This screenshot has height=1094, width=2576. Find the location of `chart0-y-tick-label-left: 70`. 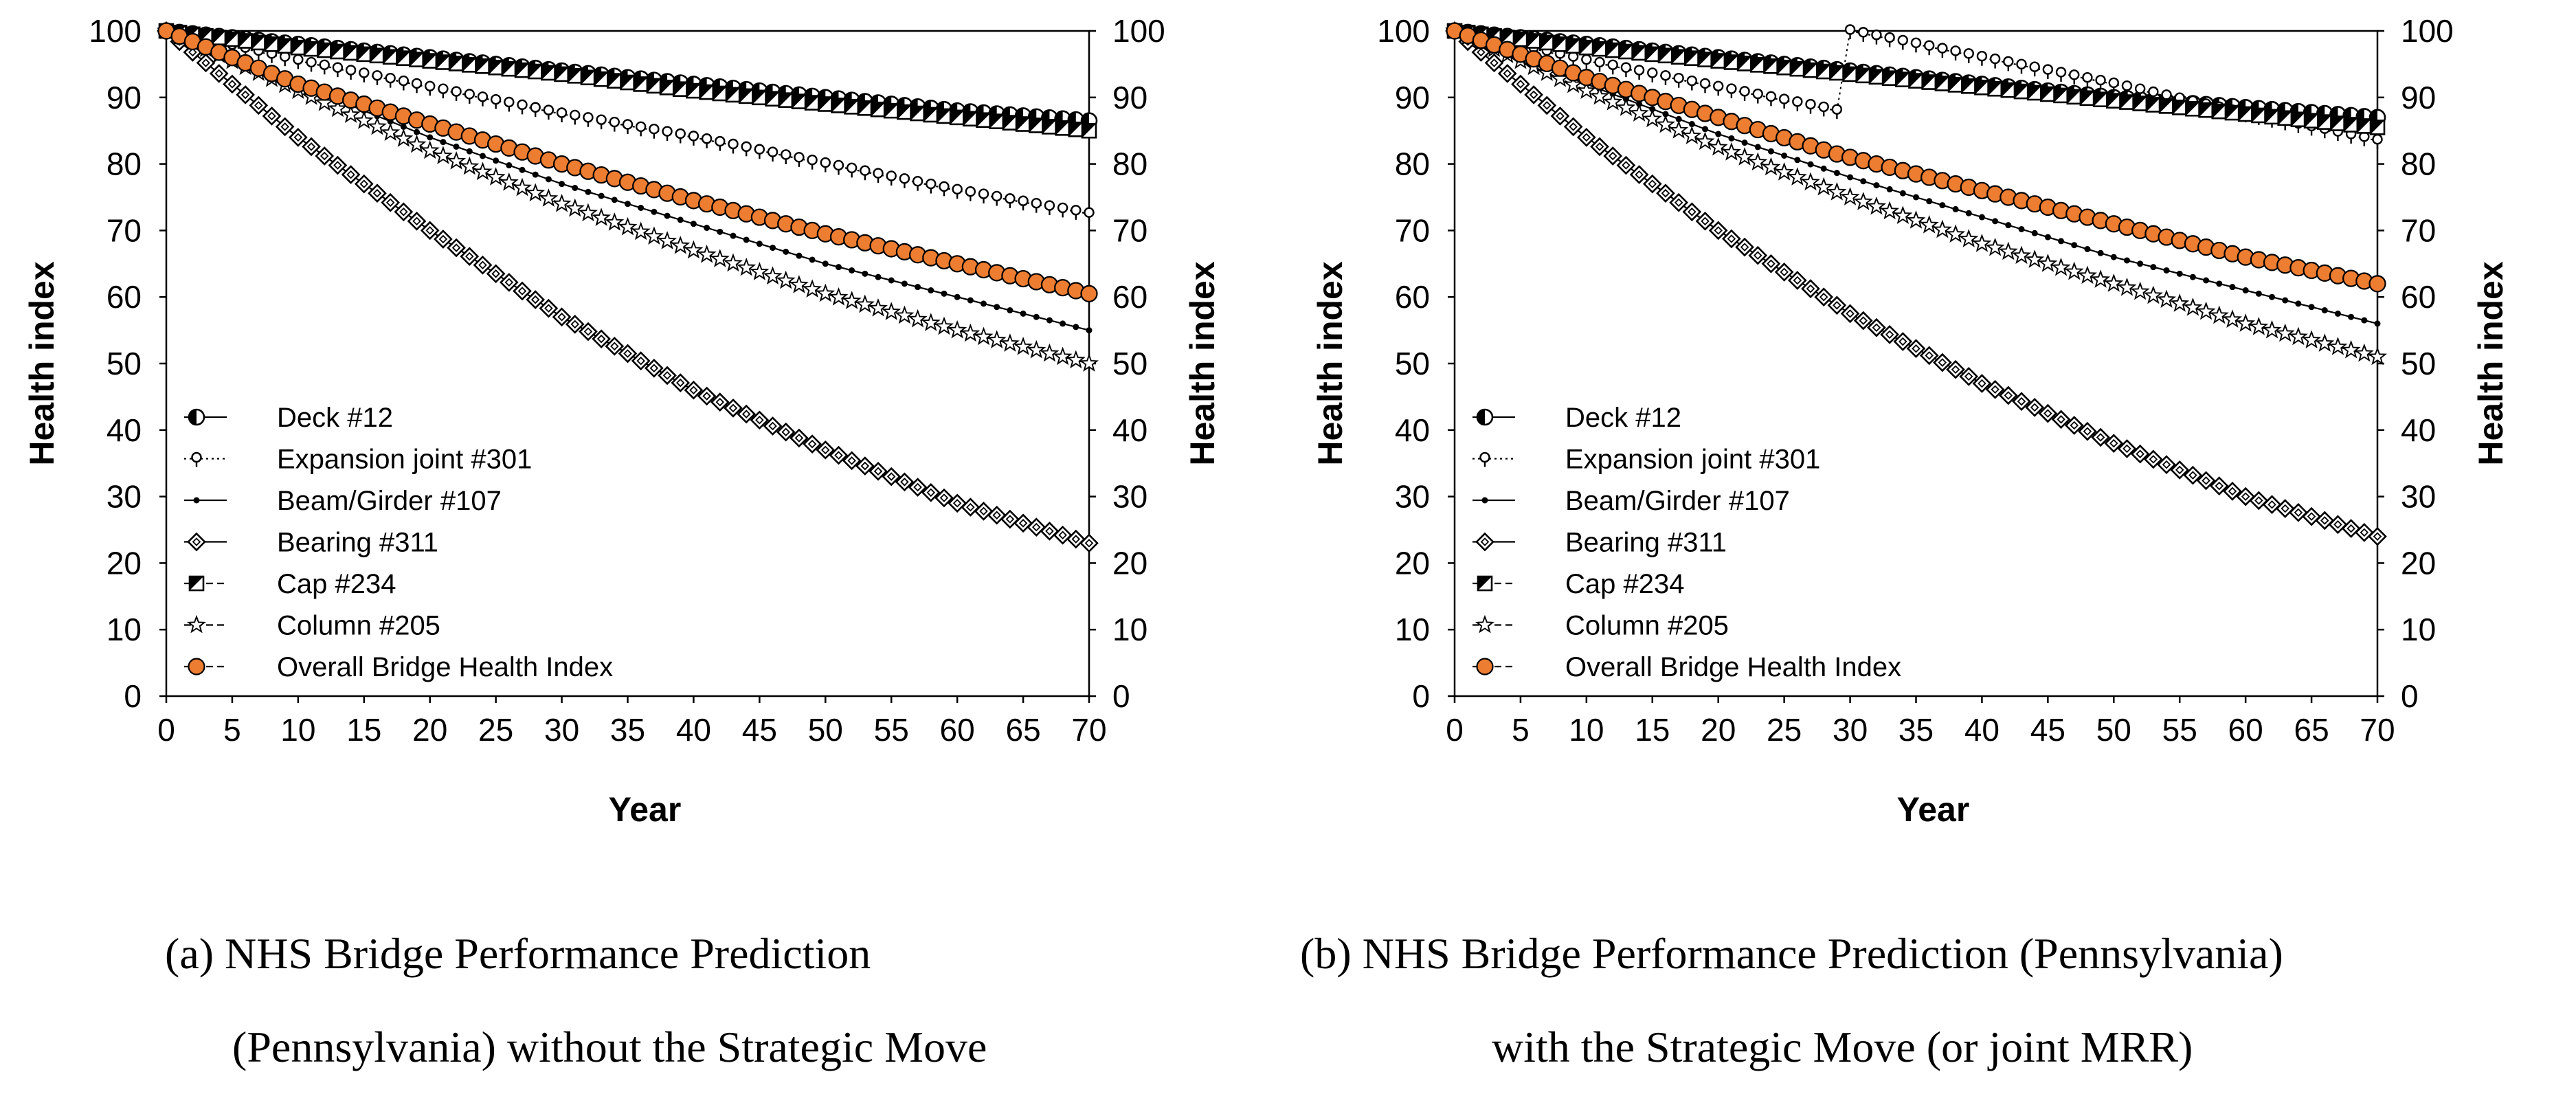

chart0-y-tick-label-left: 70 is located at coordinates (124, 230).